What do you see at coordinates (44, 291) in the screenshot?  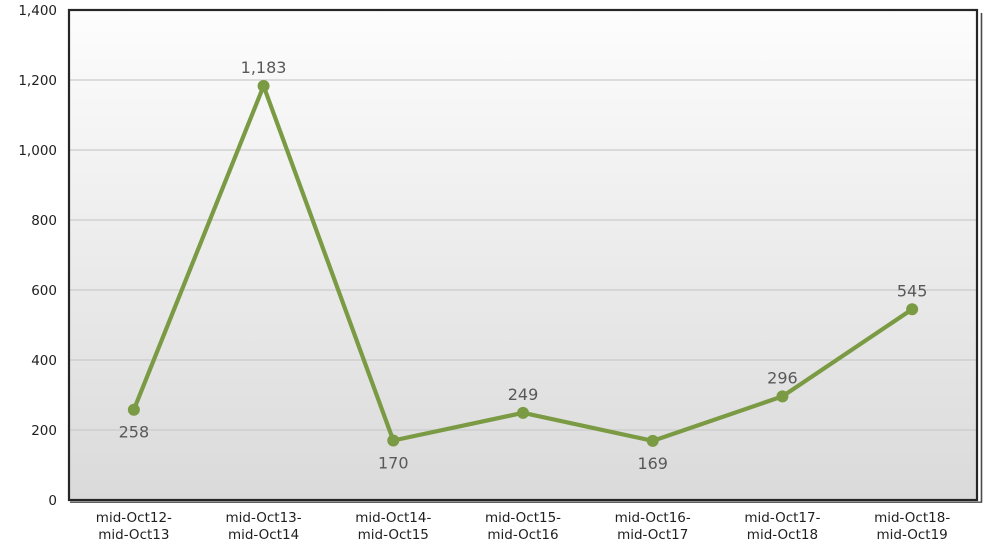 I see `y-axis-tick-label: 600` at bounding box center [44, 291].